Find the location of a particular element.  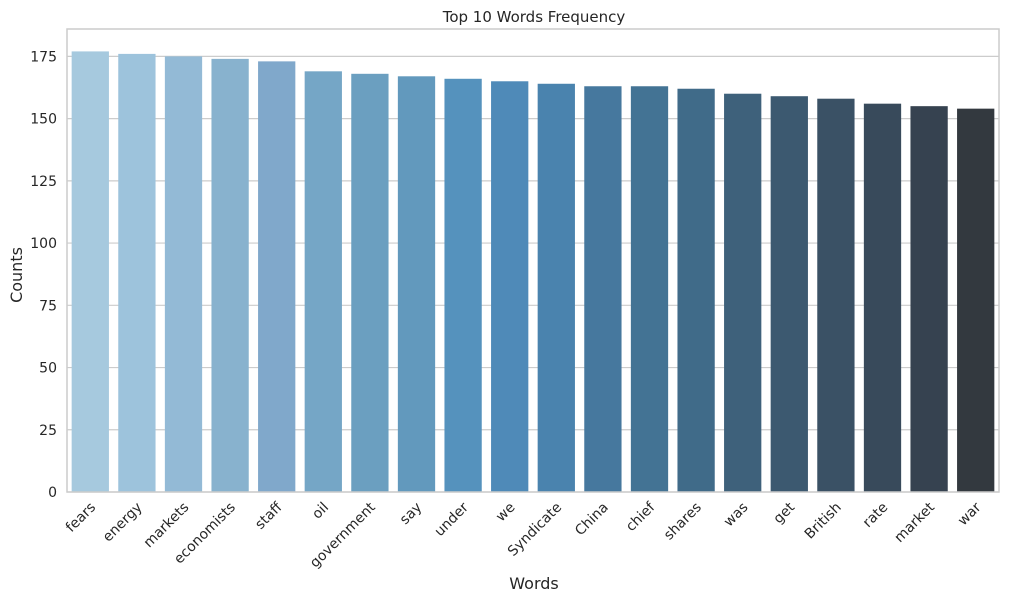

chart-title: Top 10 Words Frequency is located at coordinates (534, 17).